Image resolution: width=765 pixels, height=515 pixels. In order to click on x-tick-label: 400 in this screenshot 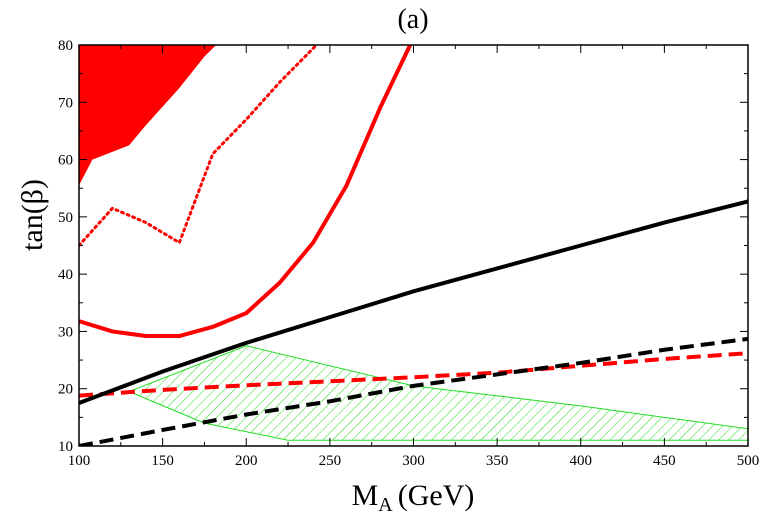, I will do `click(581, 461)`.